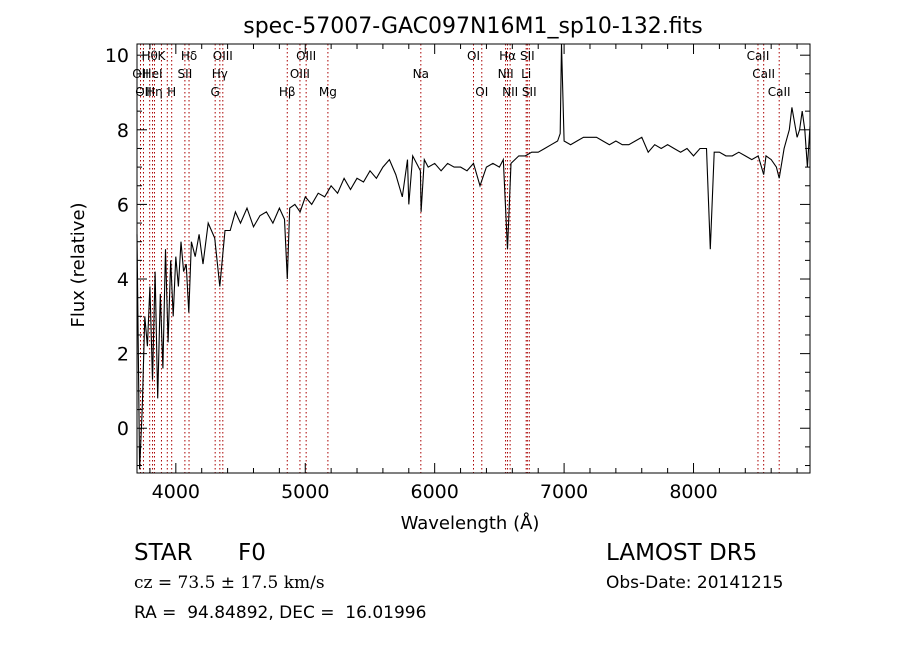 This screenshot has width=900, height=649. I want to click on line-marker-label: Li, so click(526, 74).